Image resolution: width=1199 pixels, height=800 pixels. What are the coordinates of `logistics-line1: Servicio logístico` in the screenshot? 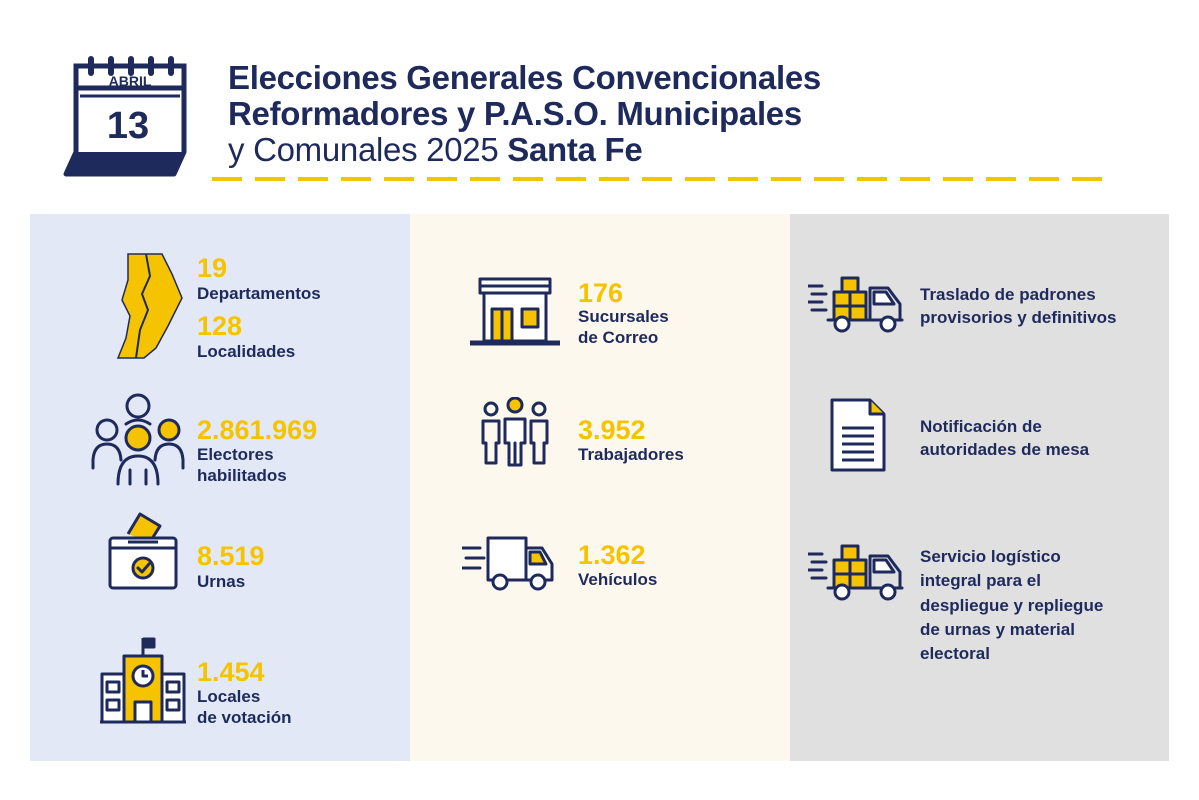 It's located at (990, 556).